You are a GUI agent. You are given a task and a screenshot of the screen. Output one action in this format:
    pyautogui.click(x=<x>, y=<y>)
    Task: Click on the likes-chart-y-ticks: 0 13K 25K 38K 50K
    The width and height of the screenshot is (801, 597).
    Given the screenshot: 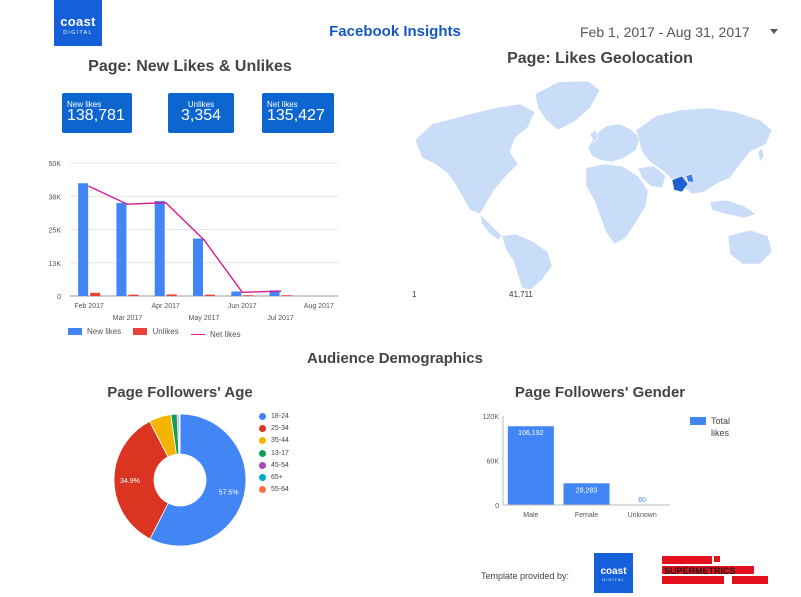 What is the action you would take?
    pyautogui.click(x=55, y=231)
    